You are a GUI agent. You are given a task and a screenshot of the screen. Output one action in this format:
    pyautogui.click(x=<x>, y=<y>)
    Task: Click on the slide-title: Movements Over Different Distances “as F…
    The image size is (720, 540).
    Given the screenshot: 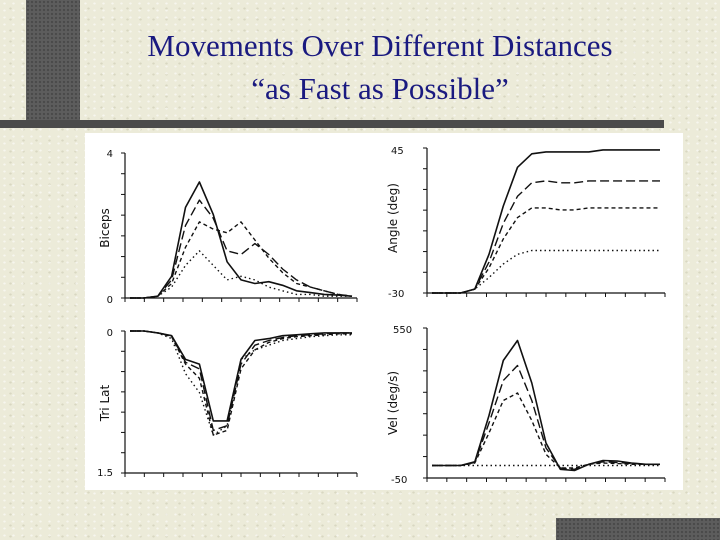 What is the action you would take?
    pyautogui.click(x=380, y=67)
    